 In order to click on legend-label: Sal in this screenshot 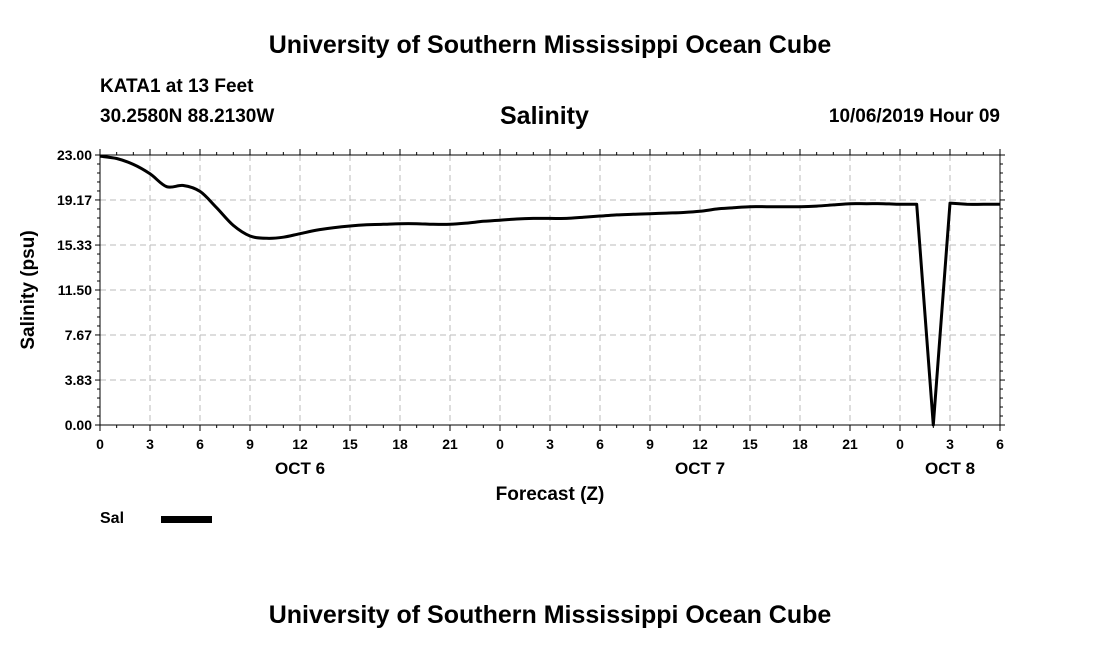, I will do `click(112, 518)`.